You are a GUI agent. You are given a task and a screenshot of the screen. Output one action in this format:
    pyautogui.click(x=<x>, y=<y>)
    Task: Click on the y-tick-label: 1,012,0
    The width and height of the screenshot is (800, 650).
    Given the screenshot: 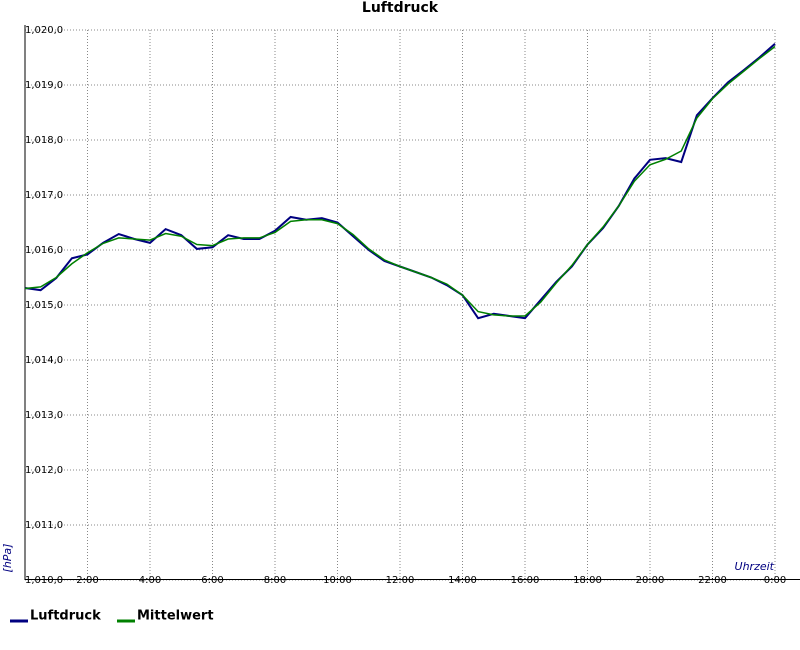 What is the action you would take?
    pyautogui.click(x=44, y=470)
    